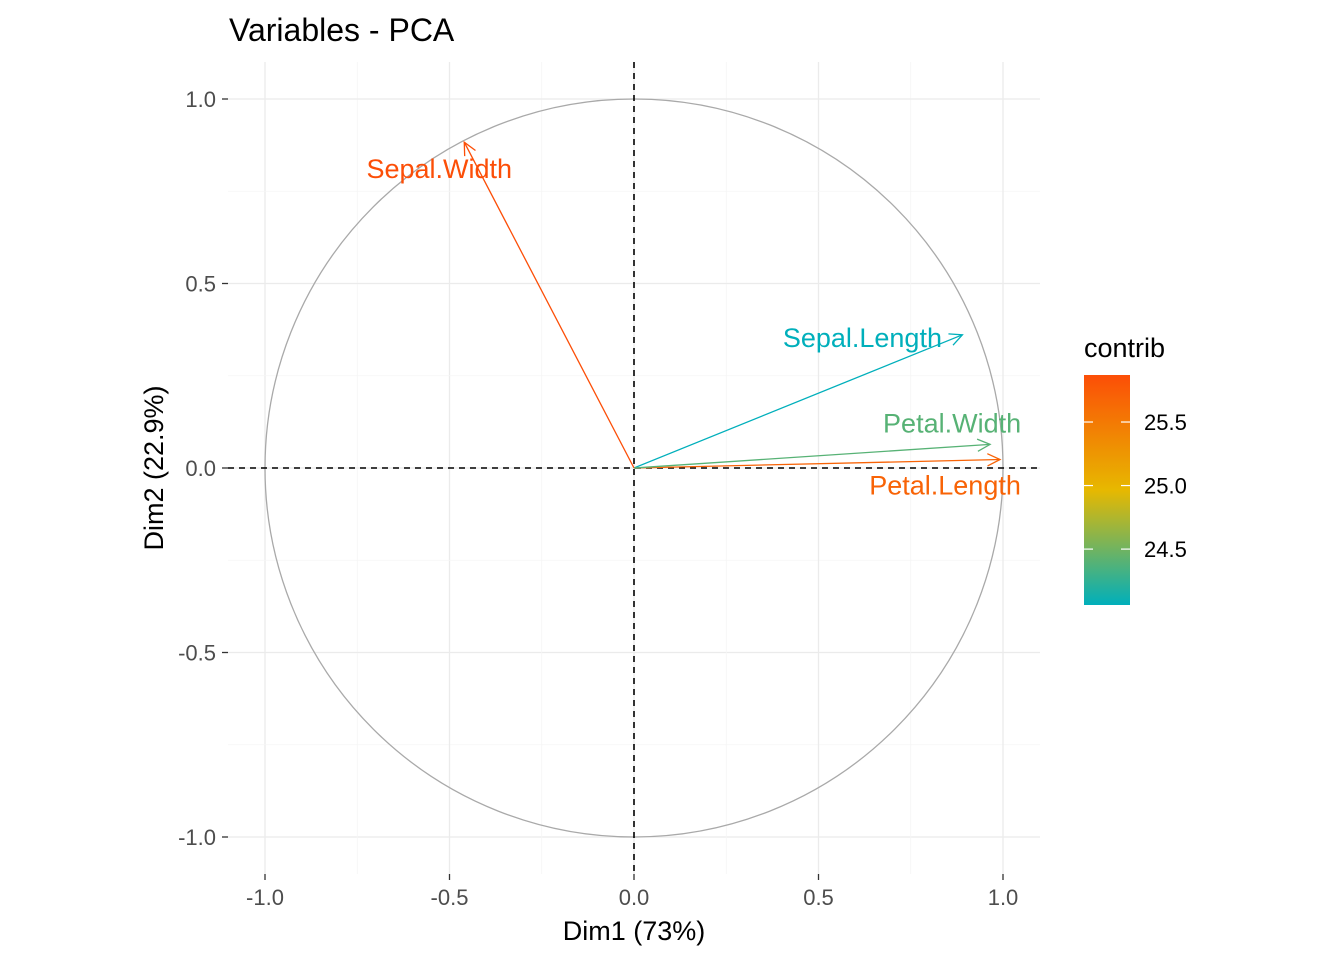  Describe the element at coordinates (862, 338) in the screenshot. I see `variable-label: Sepal.Length` at that location.